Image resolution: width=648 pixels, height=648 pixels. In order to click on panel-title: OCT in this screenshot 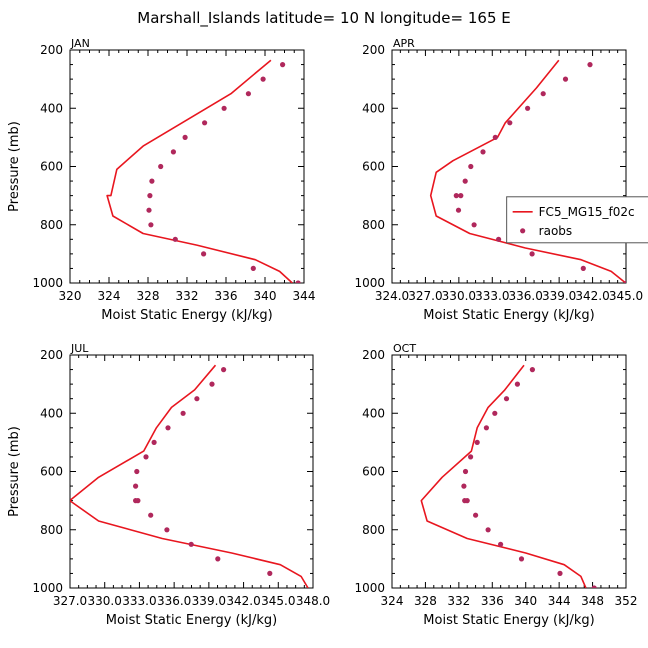, I will do `click(404, 348)`.